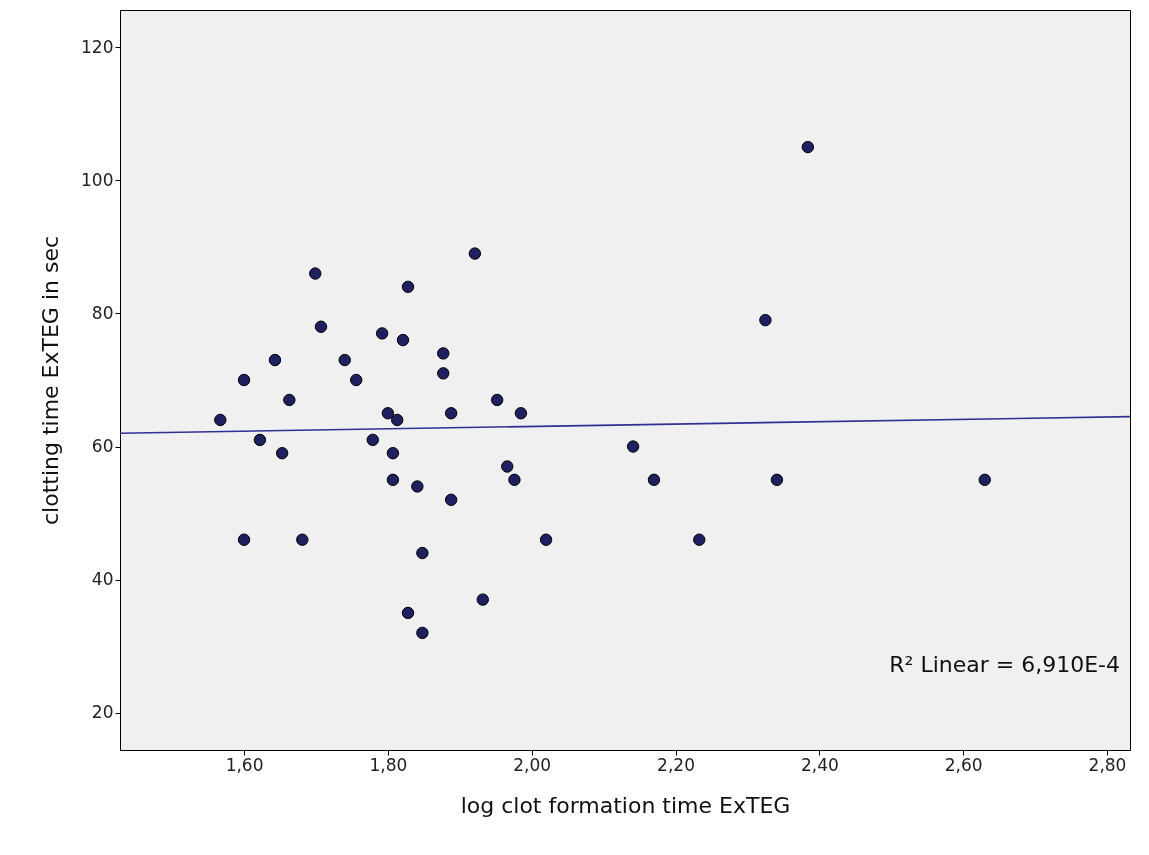 The height and width of the screenshot is (855, 1149). What do you see at coordinates (819, 764) in the screenshot?
I see `x-tick-label: 2,40` at bounding box center [819, 764].